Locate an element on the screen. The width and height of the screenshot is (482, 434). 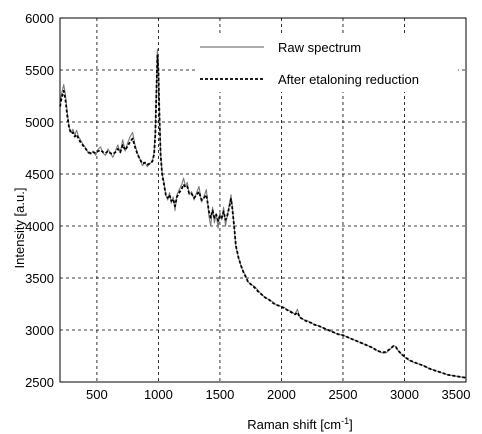
y-tick-label: 3000 is located at coordinates (39, 330).